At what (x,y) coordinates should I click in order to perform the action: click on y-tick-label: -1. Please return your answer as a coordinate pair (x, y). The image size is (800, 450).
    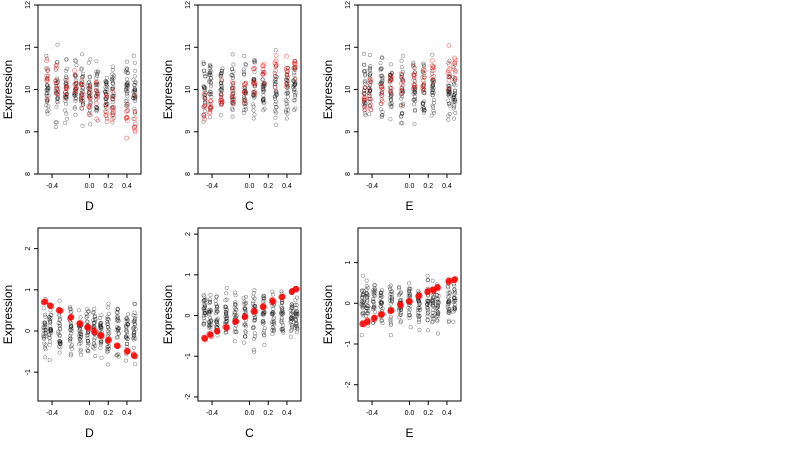
    Looking at the image, I should click on (188, 356).